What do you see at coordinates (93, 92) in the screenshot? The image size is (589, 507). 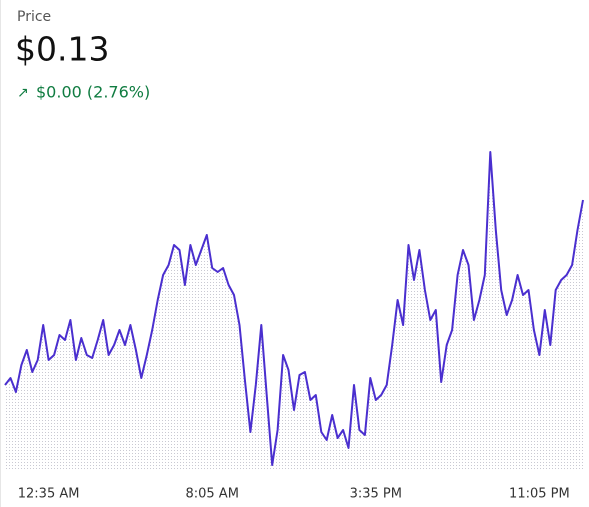 I see `price-change: $0.00 (2.76%)` at bounding box center [93, 92].